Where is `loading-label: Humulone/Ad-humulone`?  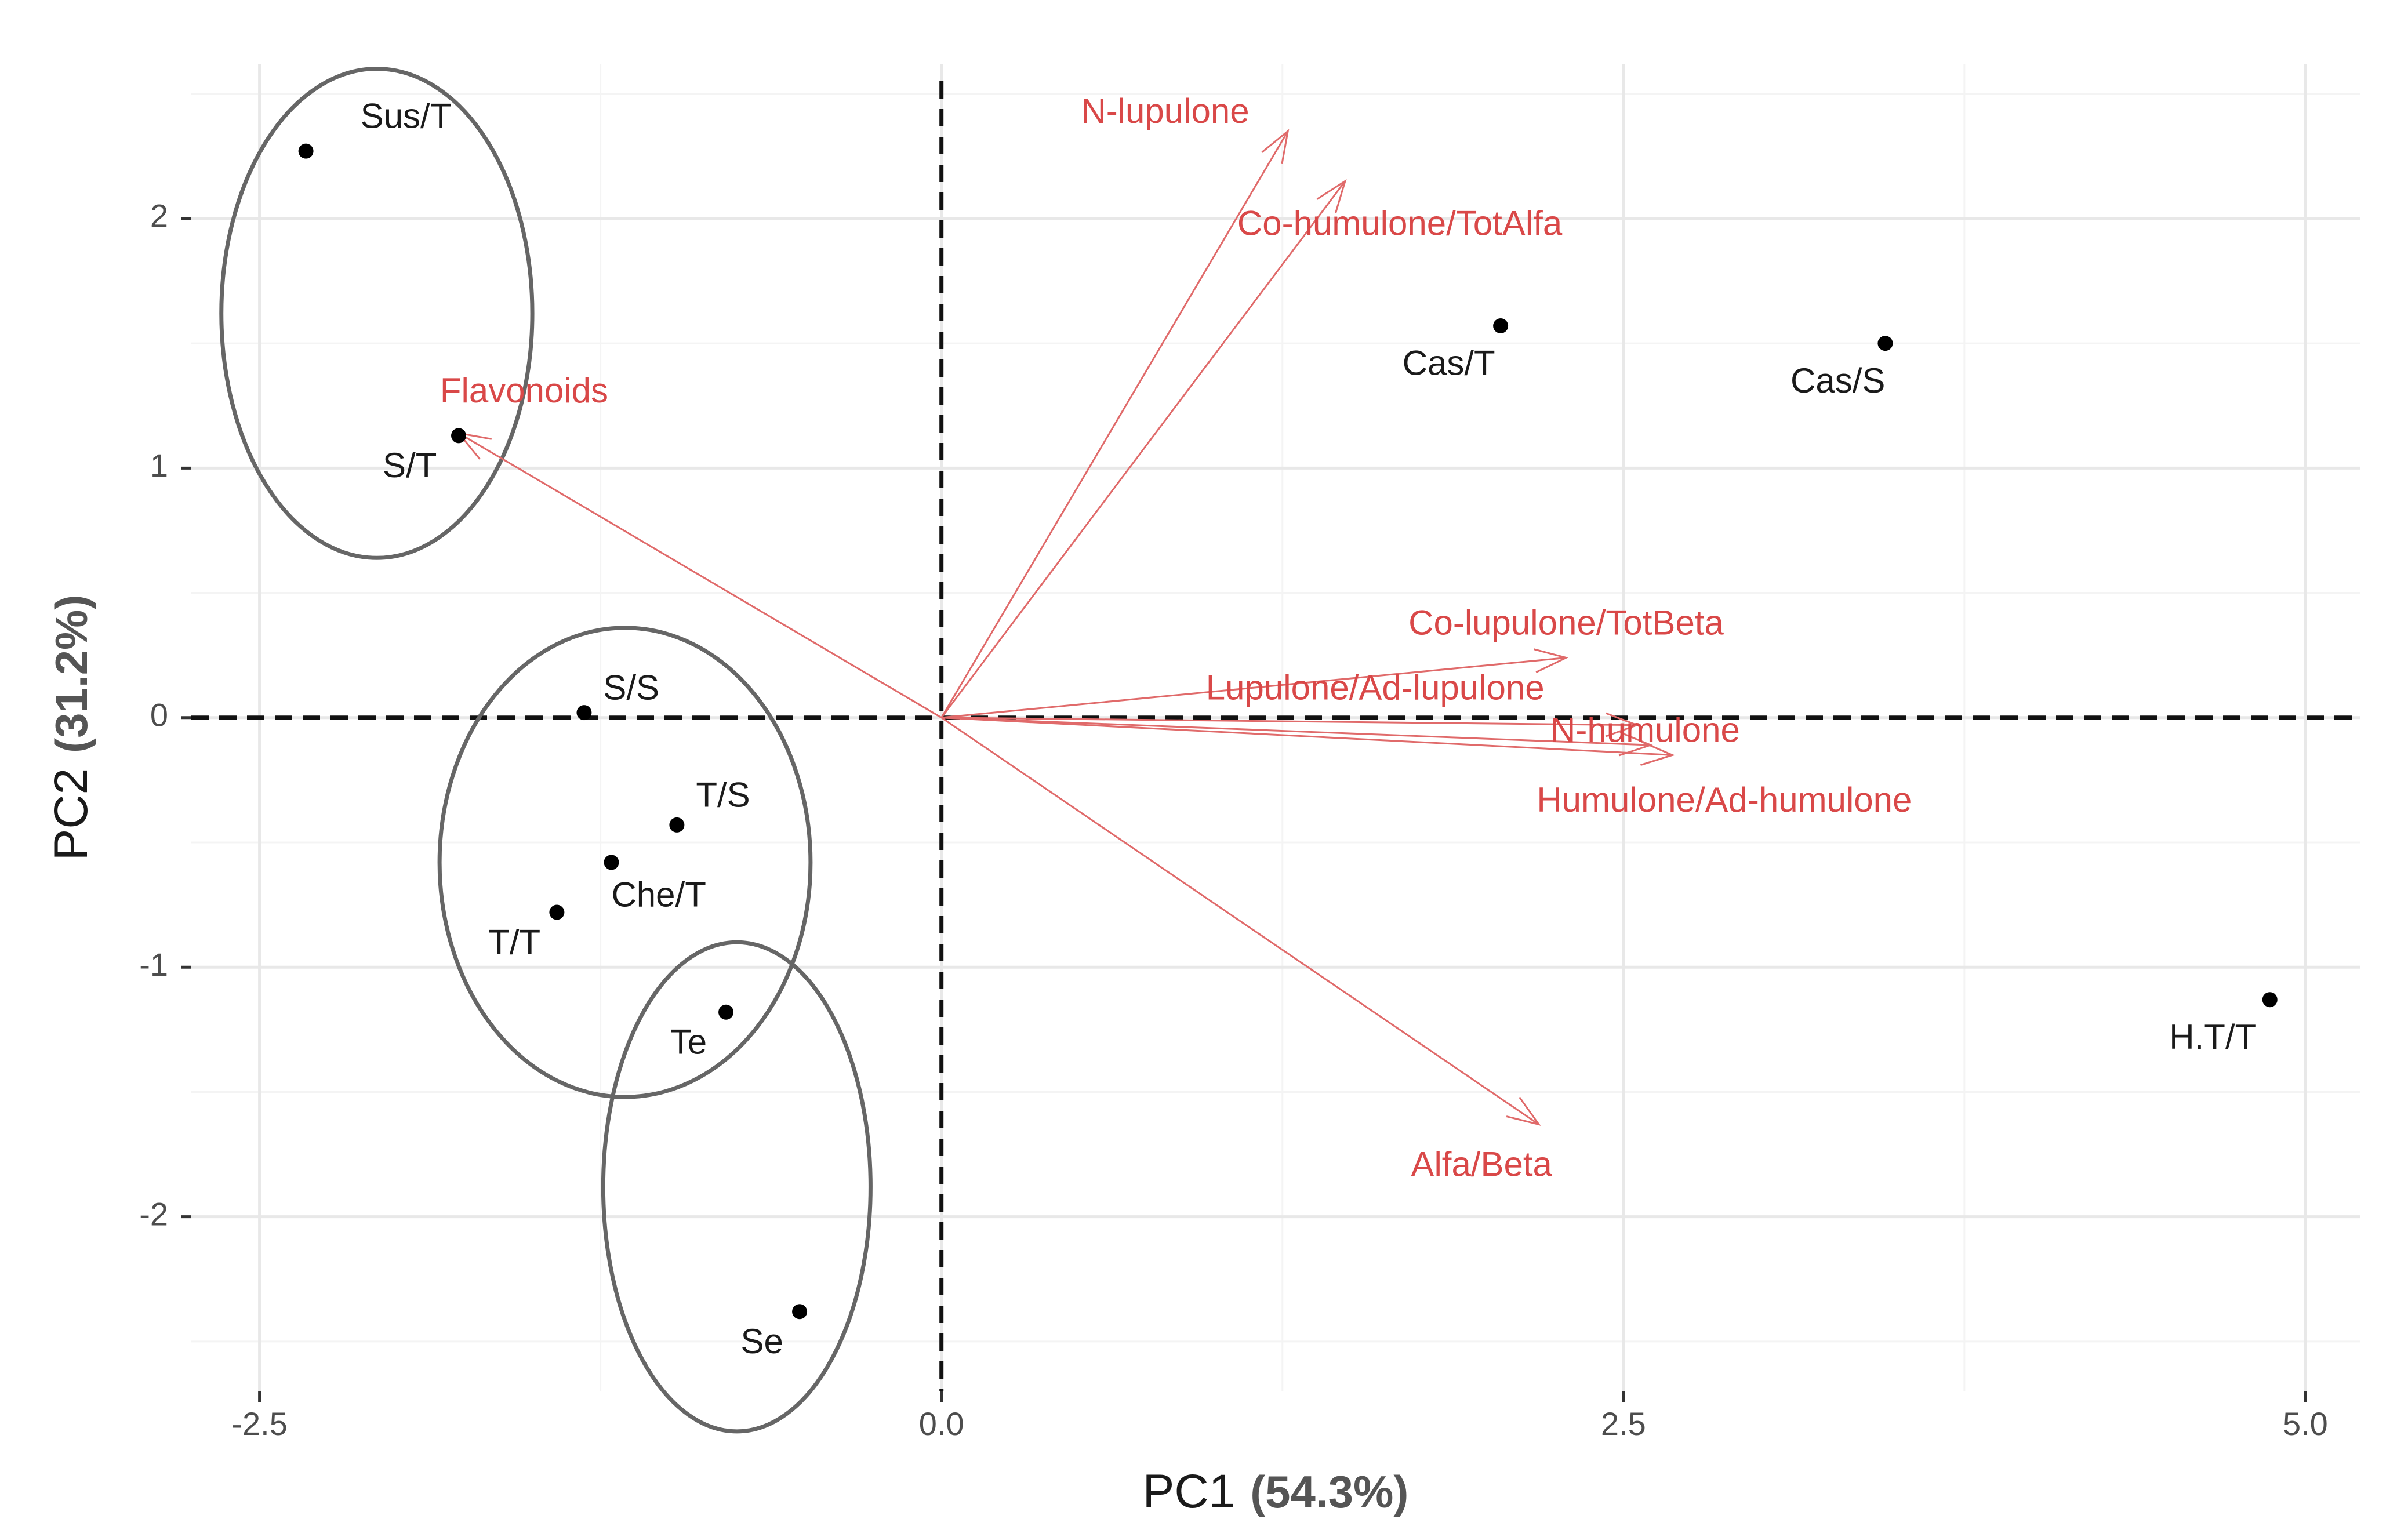
loading-label: Humulone/Ad-humulone is located at coordinates (1724, 799).